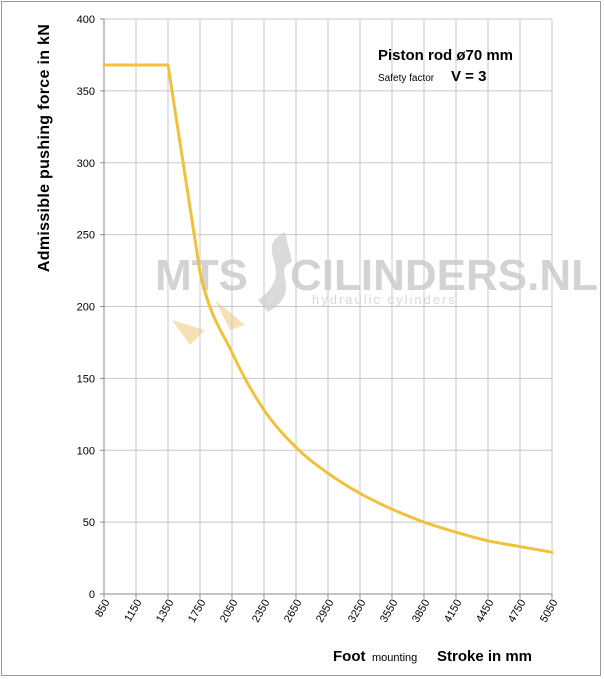 The image size is (604, 679). What do you see at coordinates (92, 595) in the screenshot?
I see `y-tick-label: 0` at bounding box center [92, 595].